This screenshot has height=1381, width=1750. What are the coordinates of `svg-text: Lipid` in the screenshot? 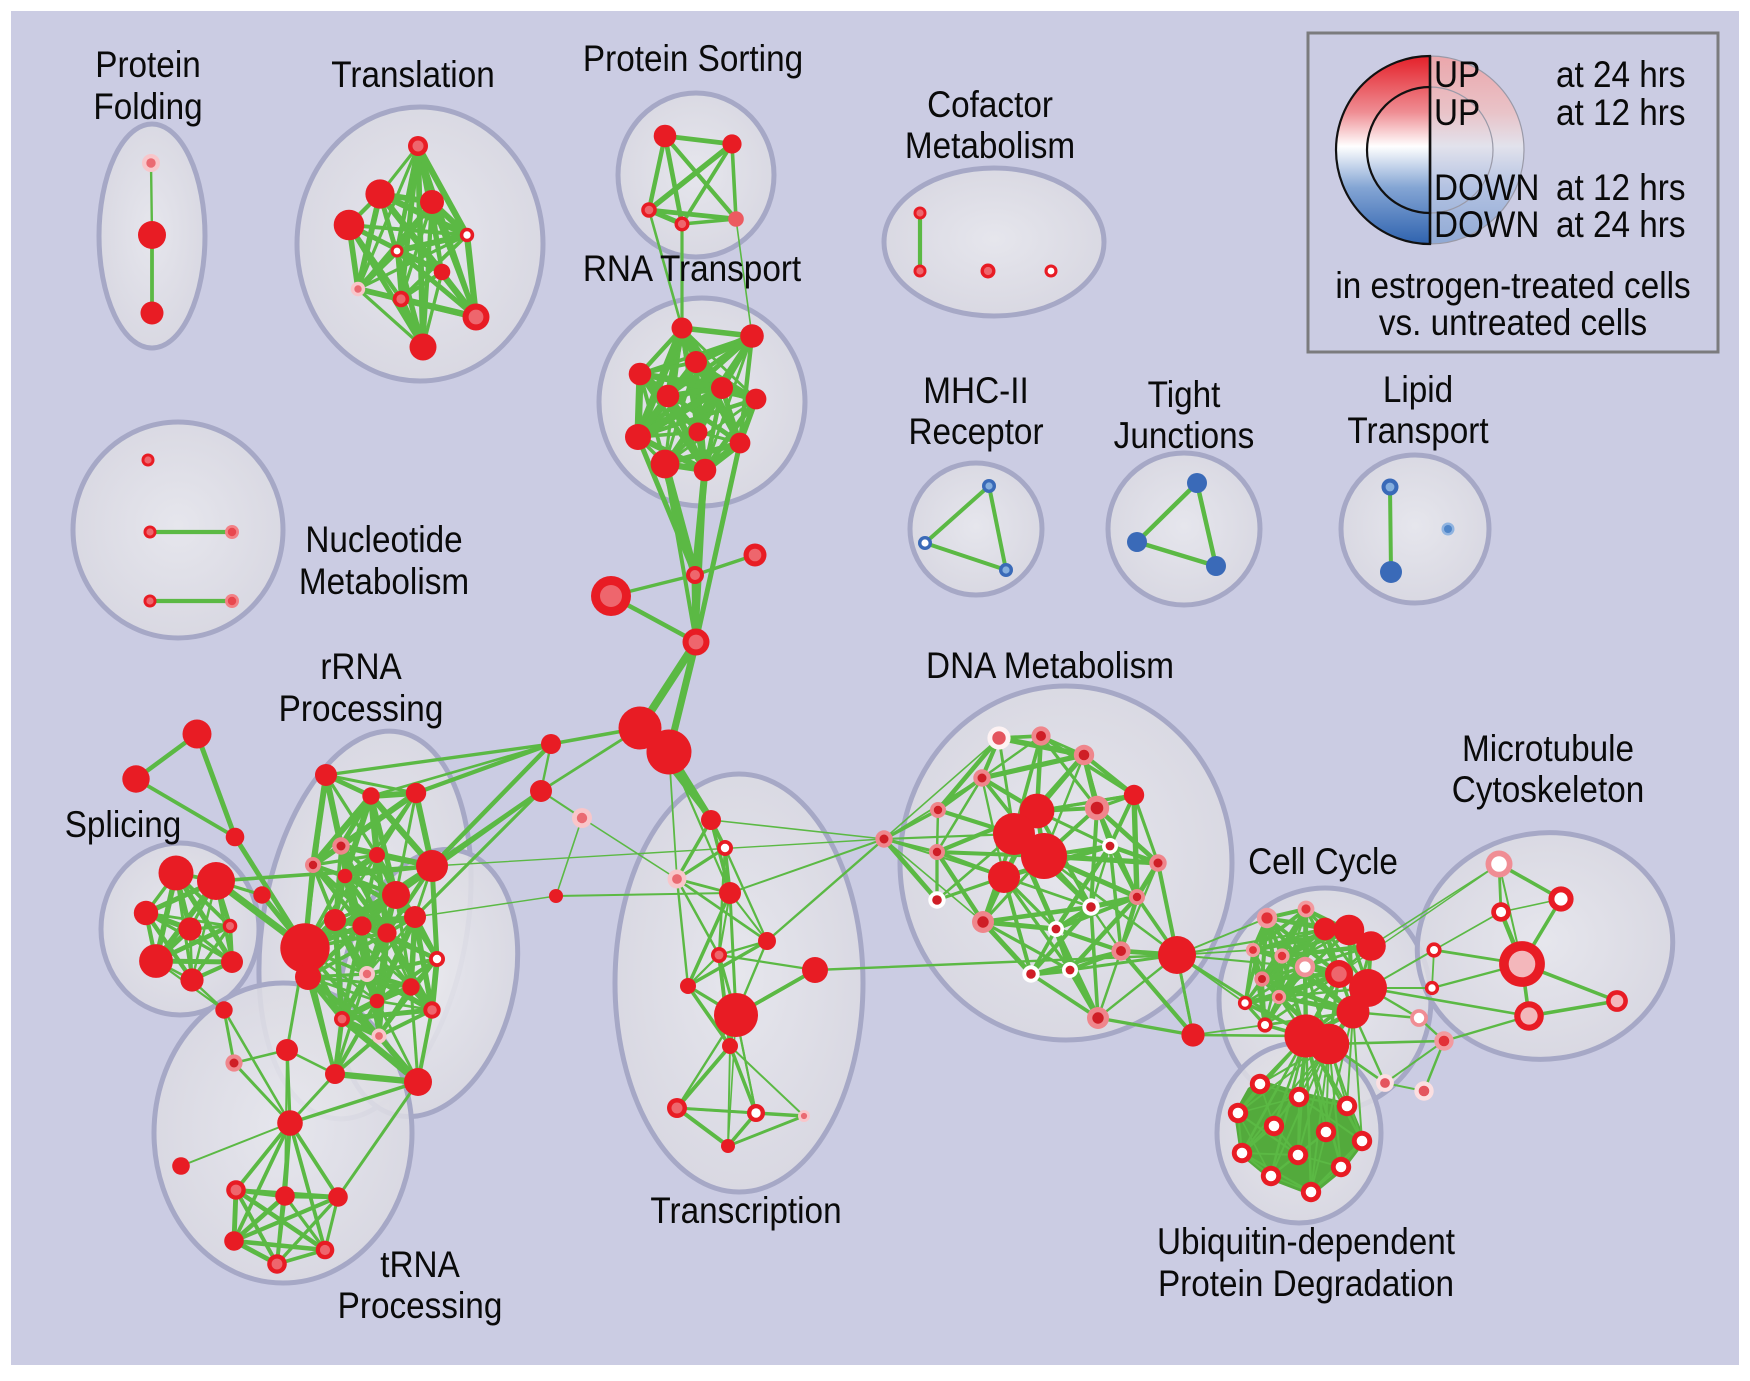 It's located at (1418, 389).